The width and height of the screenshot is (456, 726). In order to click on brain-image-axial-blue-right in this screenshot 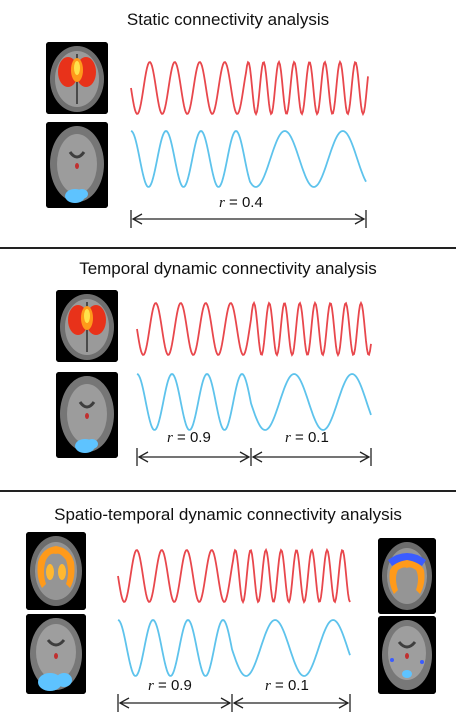, I will do `click(407, 655)`.